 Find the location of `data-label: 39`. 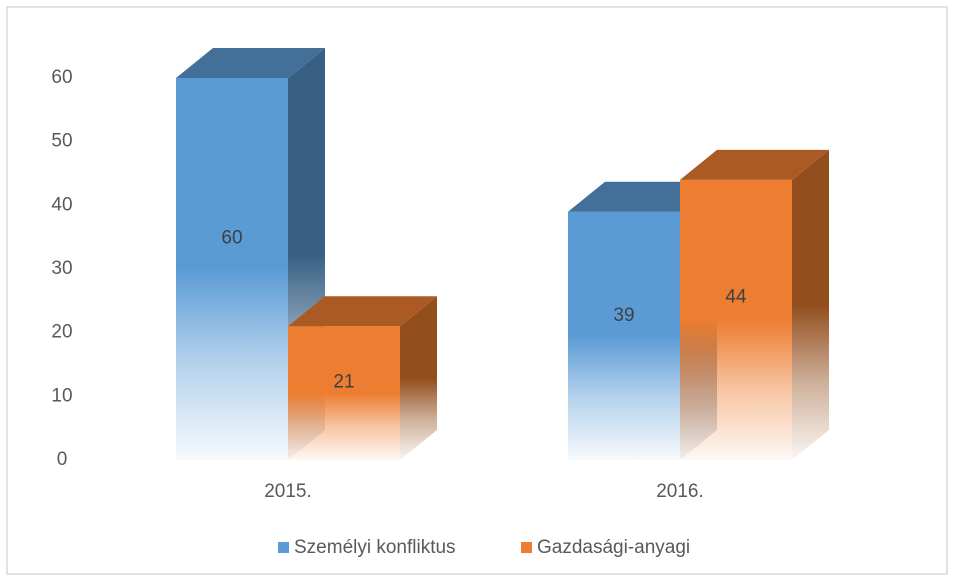

data-label: 39 is located at coordinates (623, 315).